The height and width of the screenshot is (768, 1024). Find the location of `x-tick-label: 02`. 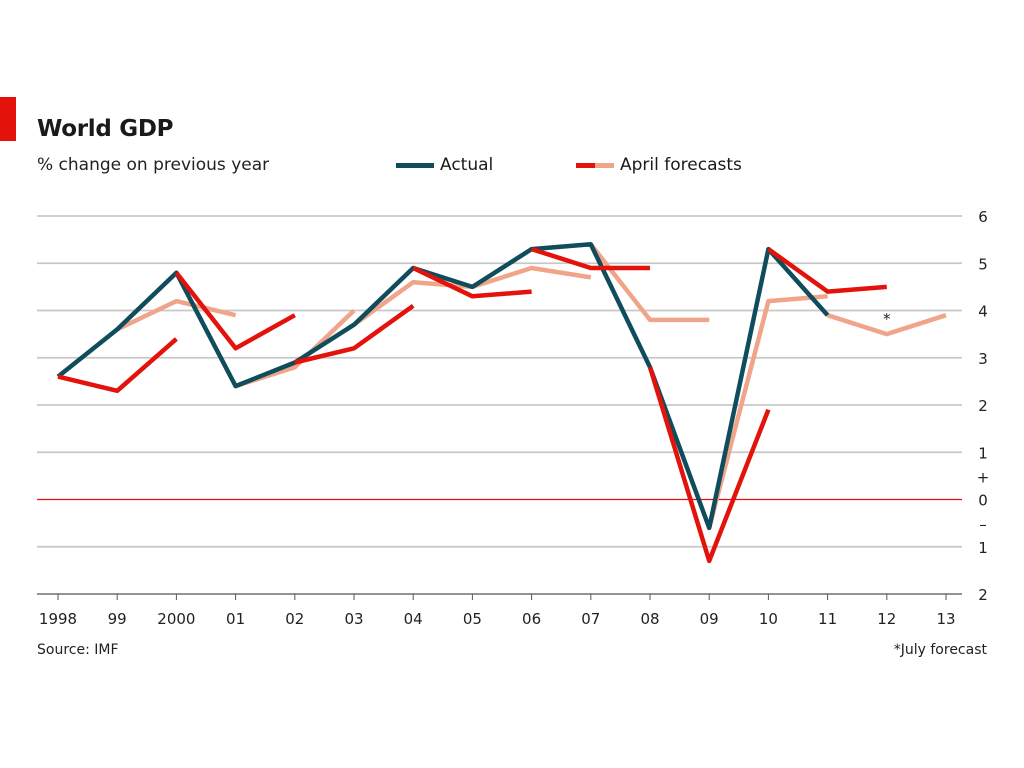

x-tick-label: 02 is located at coordinates (294, 619).